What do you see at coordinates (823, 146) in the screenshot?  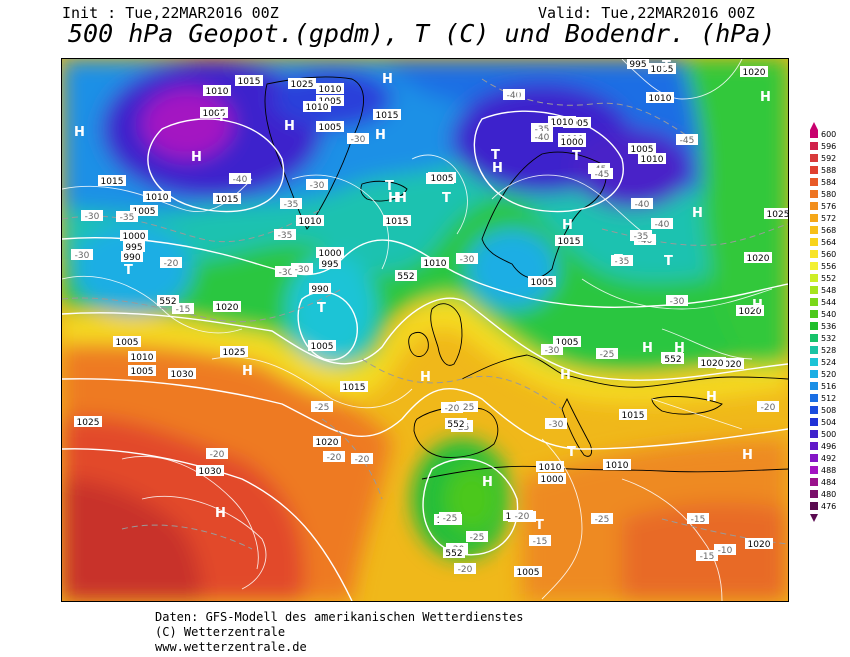 I see `scale-row: 596` at bounding box center [823, 146].